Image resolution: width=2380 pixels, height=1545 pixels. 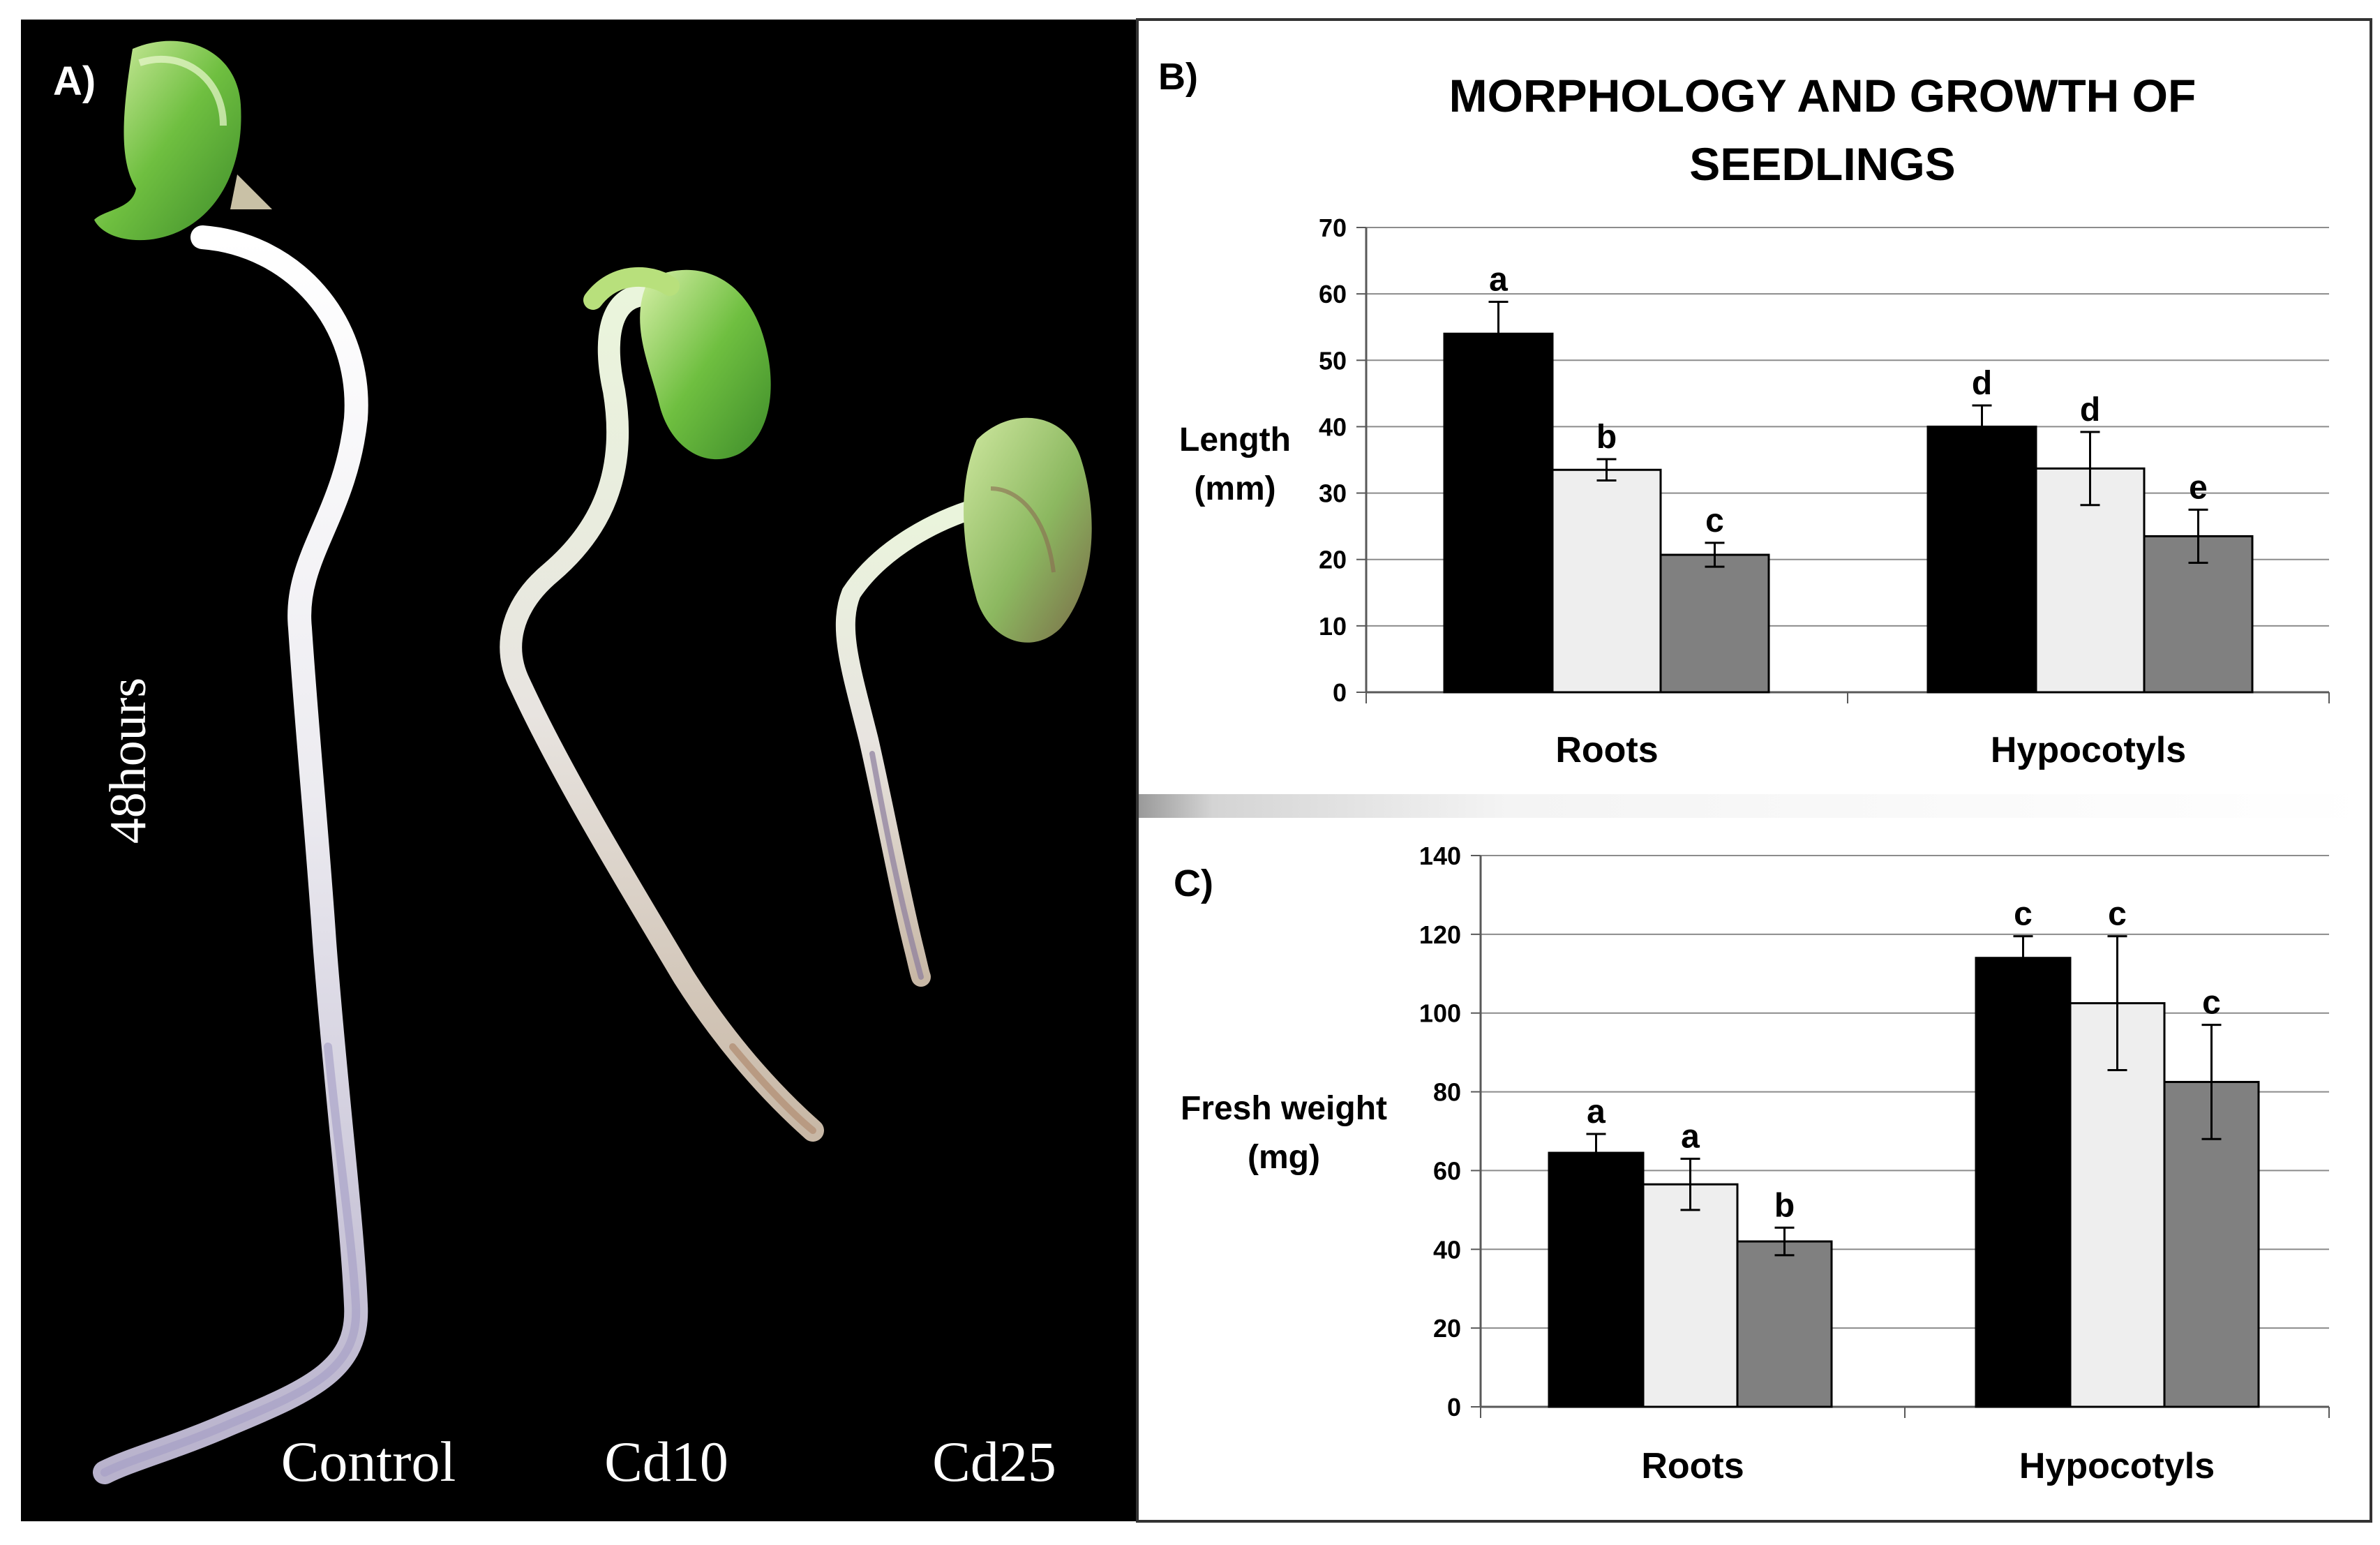 What do you see at coordinates (1235, 439) in the screenshot?
I see `chart-b-ylabel: Length` at bounding box center [1235, 439].